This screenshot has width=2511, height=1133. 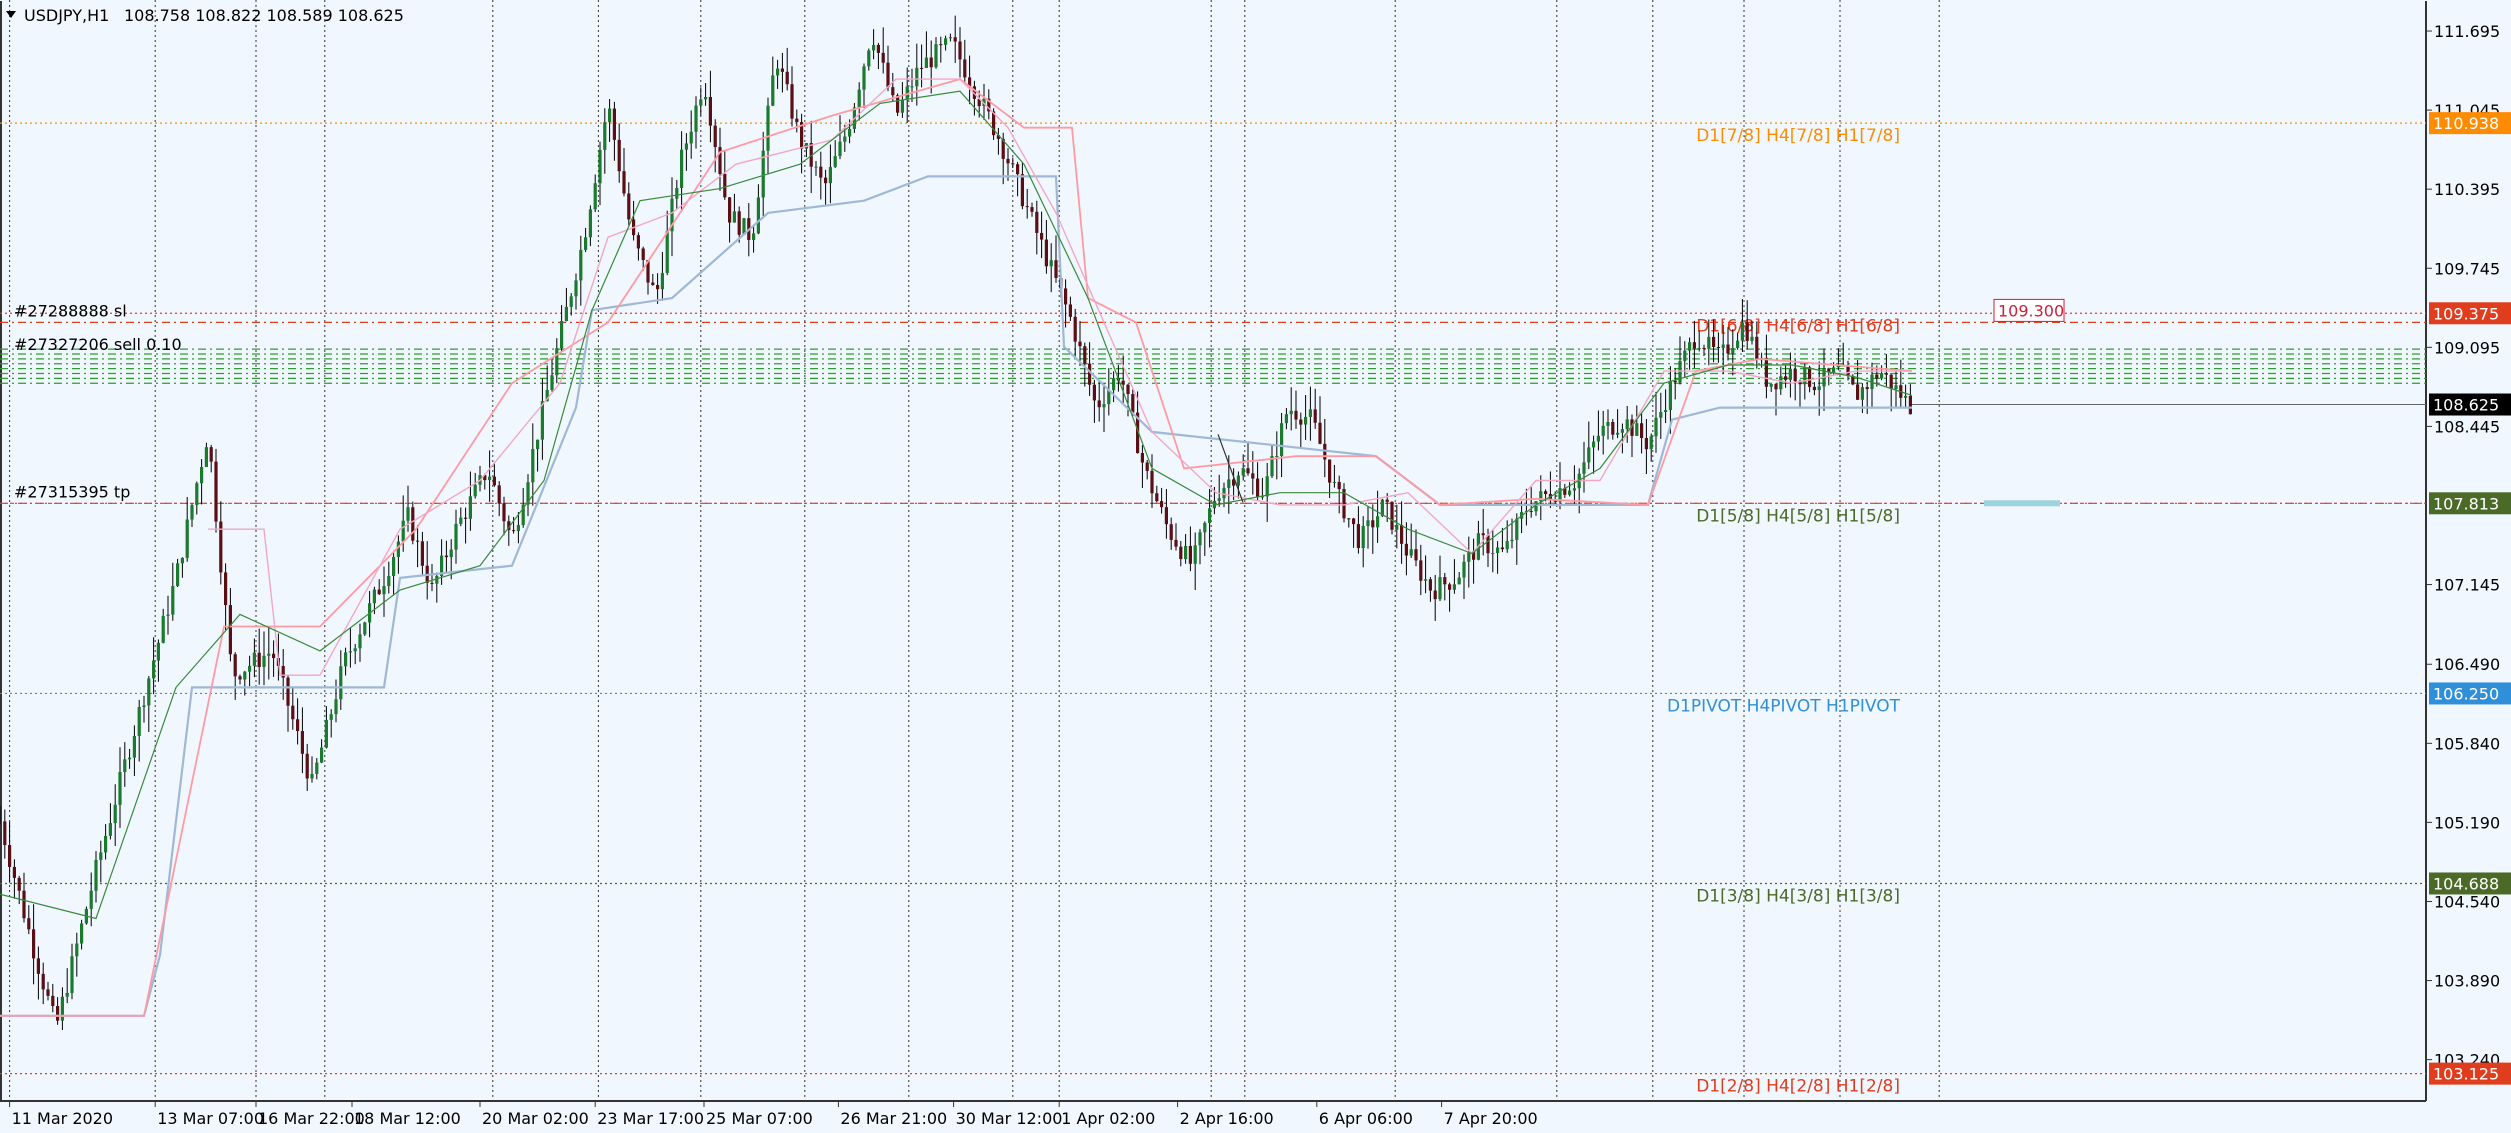 What do you see at coordinates (2467, 664) in the screenshot?
I see `y-tick-label: 106.490` at bounding box center [2467, 664].